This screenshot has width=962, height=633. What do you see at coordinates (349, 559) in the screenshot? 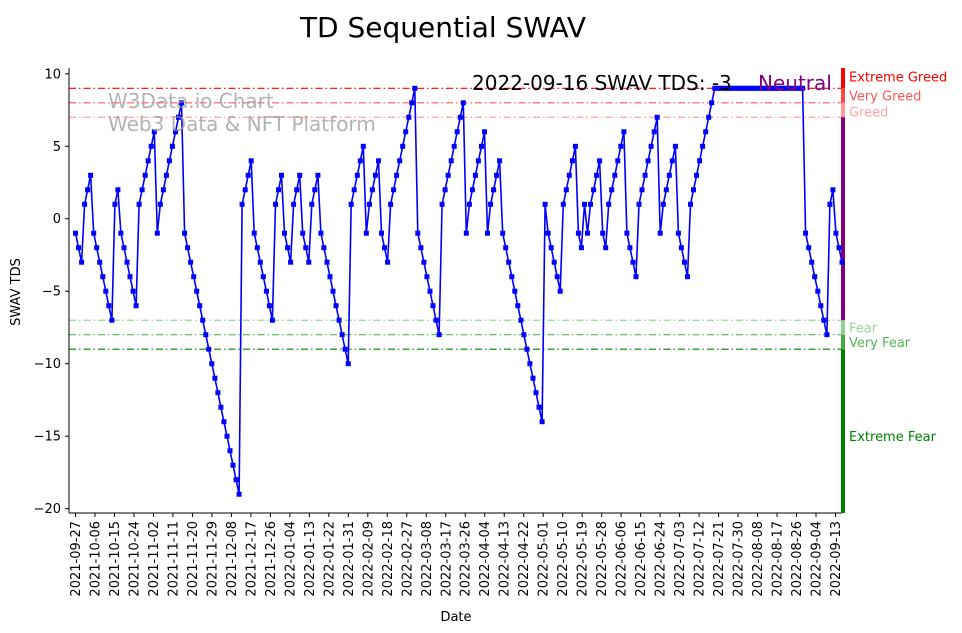
I see `x-tick-label: 2022-01-31` at bounding box center [349, 559].